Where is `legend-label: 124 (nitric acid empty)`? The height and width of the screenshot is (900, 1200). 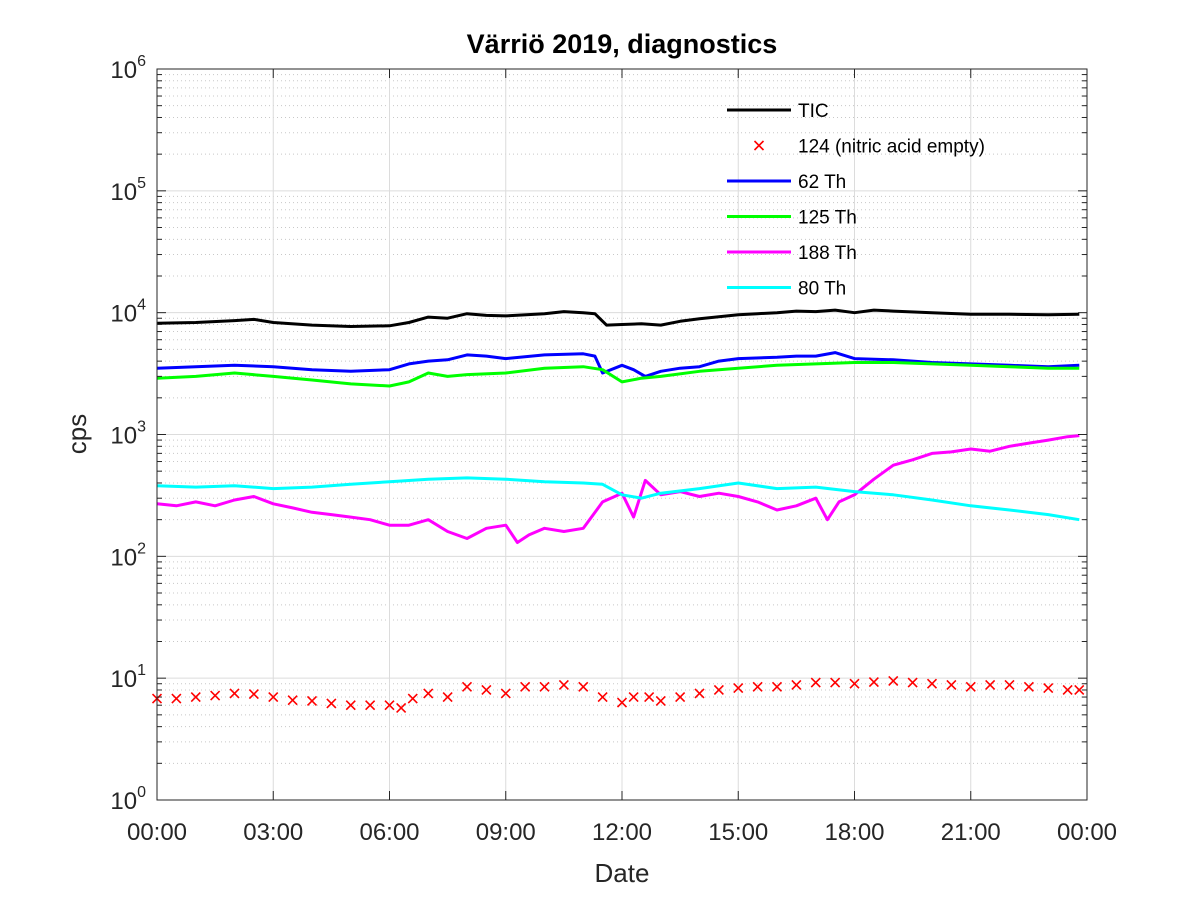
legend-label: 124 (nitric acid empty) is located at coordinates (891, 147).